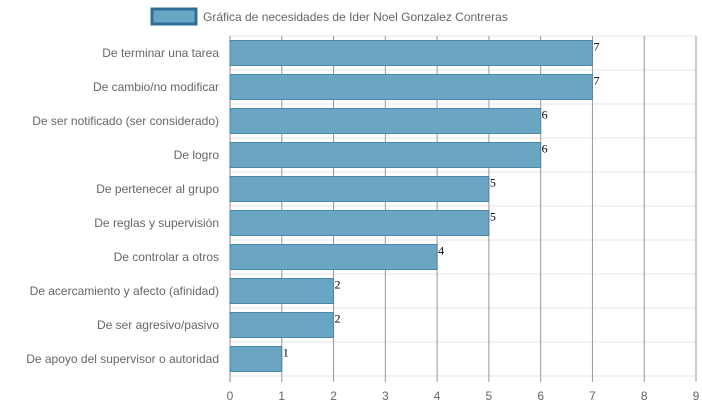  Describe the element at coordinates (124, 291) in the screenshot. I see `category-label: De acercamiento y afecto (afinidad)` at that location.